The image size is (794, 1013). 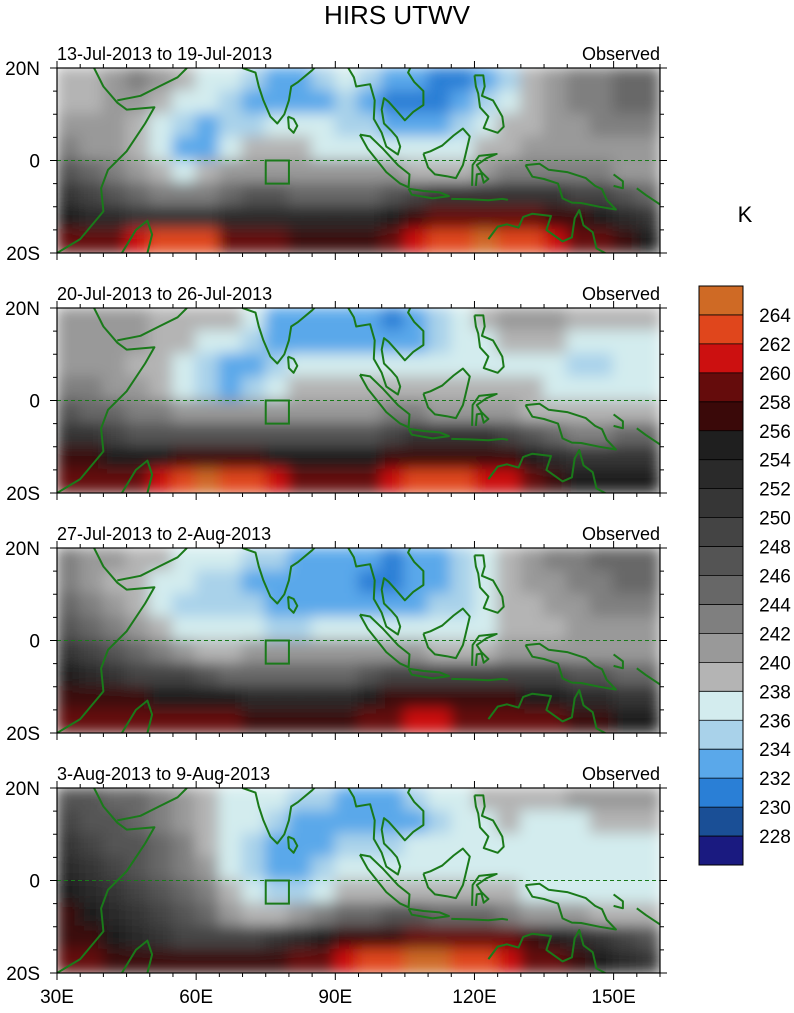 I want to click on colorbar-label: 242, so click(x=775, y=634).